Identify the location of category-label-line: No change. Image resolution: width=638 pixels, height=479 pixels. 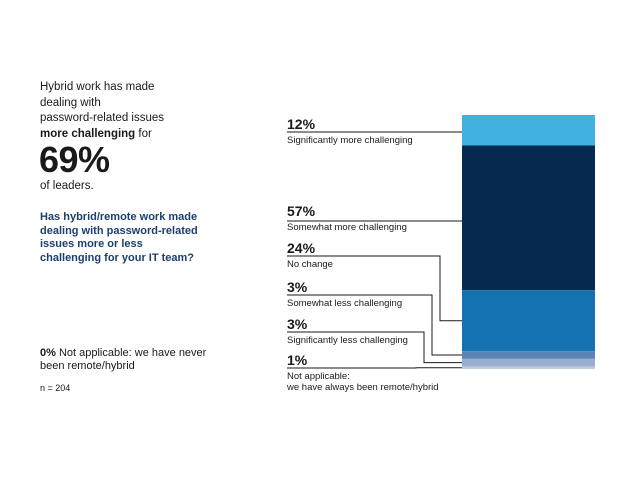
(310, 264).